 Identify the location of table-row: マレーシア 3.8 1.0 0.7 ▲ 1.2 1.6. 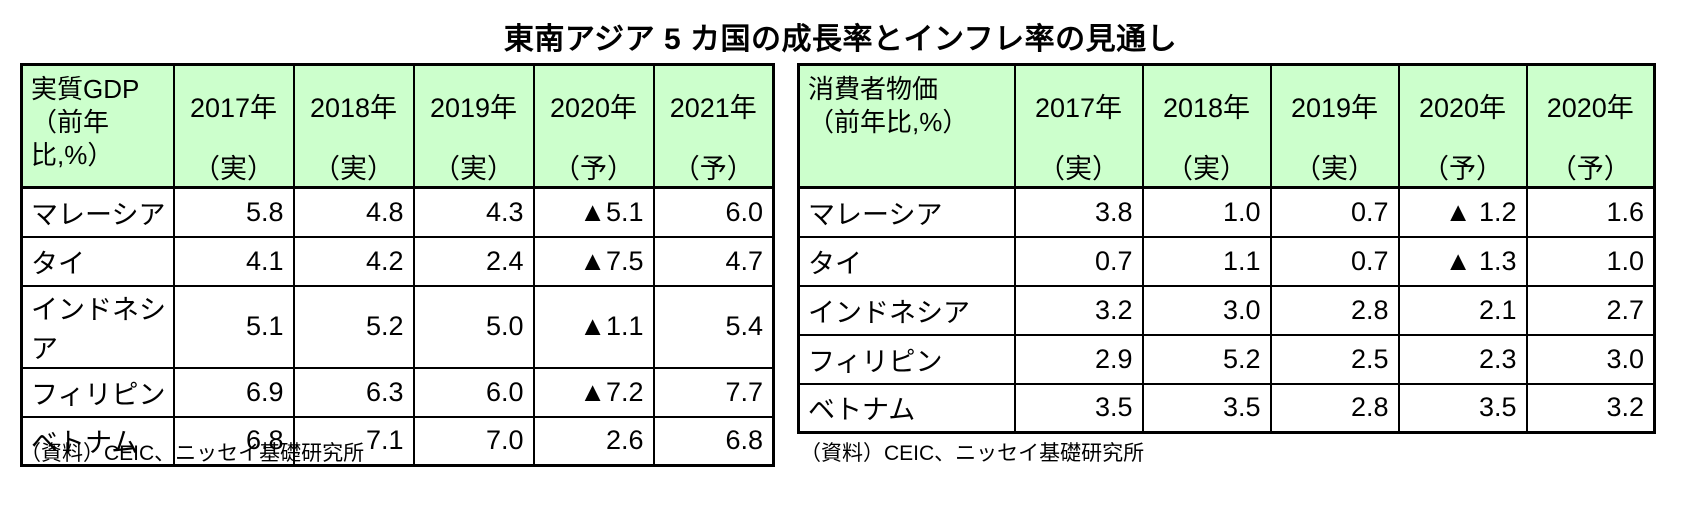
(1226, 212).